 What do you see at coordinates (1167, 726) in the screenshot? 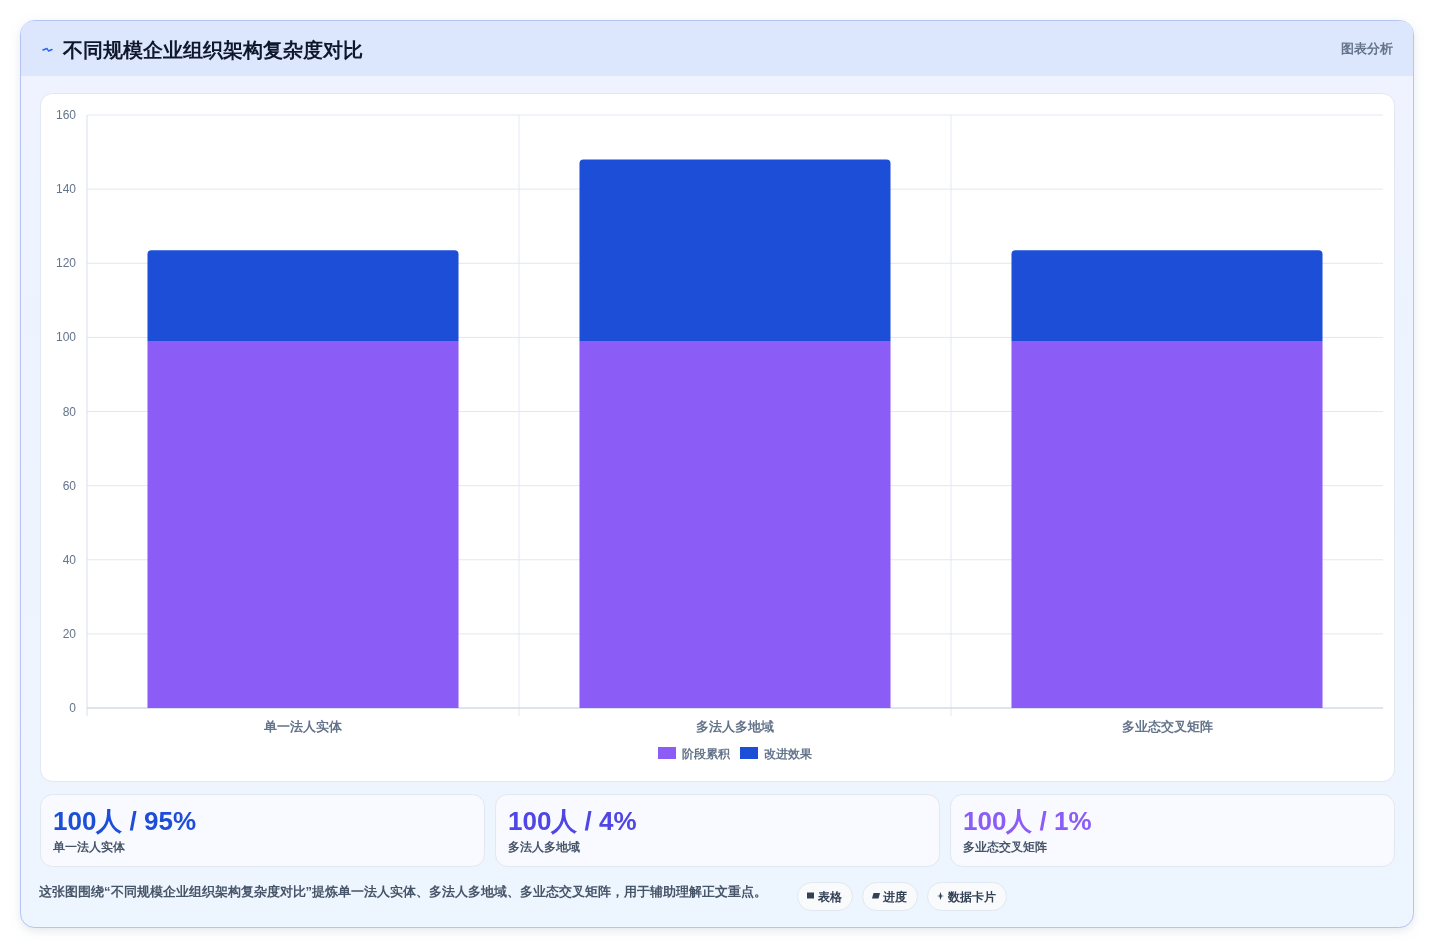
I see `x-tick-label: 多业态交叉矩阵` at bounding box center [1167, 726].